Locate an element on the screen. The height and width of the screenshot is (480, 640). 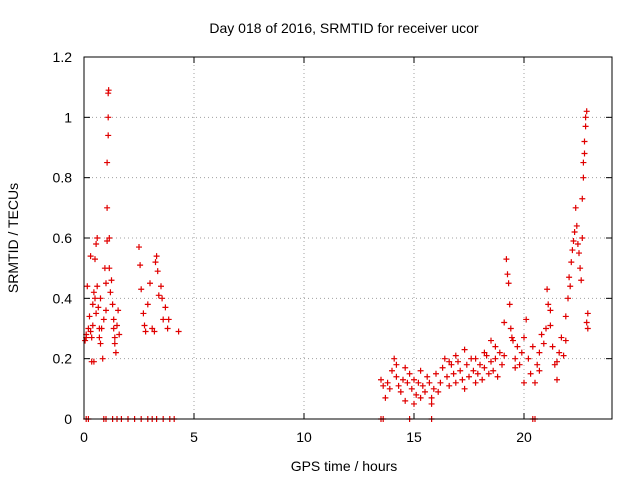
y-tick-label: 0 is located at coordinates (68, 419).